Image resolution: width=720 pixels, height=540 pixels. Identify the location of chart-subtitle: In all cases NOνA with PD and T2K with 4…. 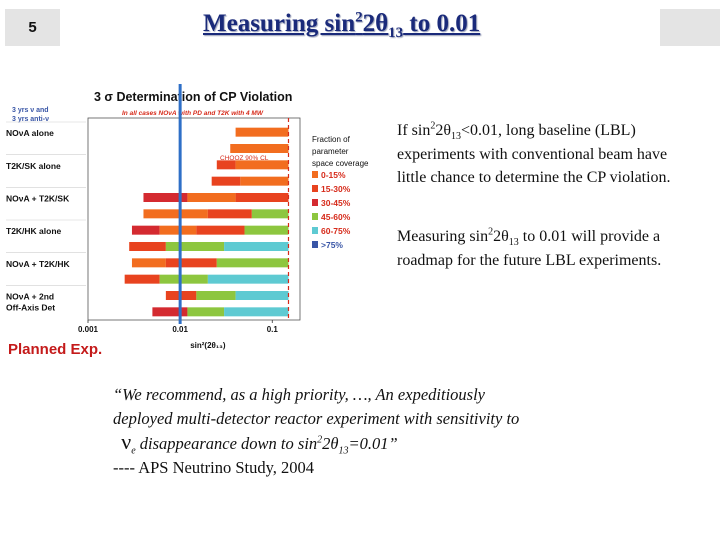
(193, 113).